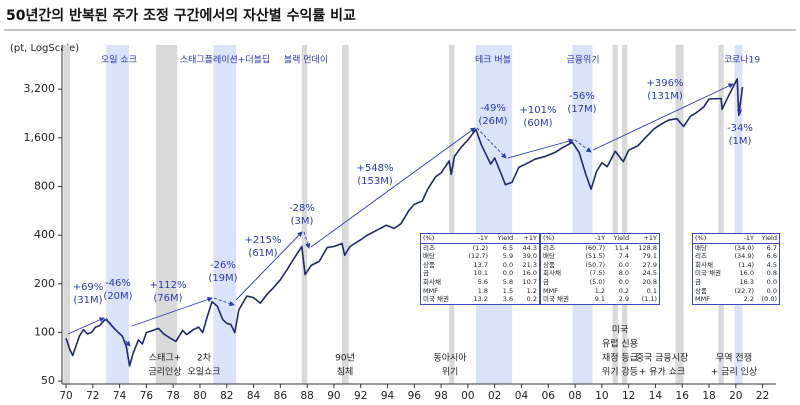 This screenshot has width=800, height=405. I want to click on table-row: 금 16.3 0.0, so click(736, 282).